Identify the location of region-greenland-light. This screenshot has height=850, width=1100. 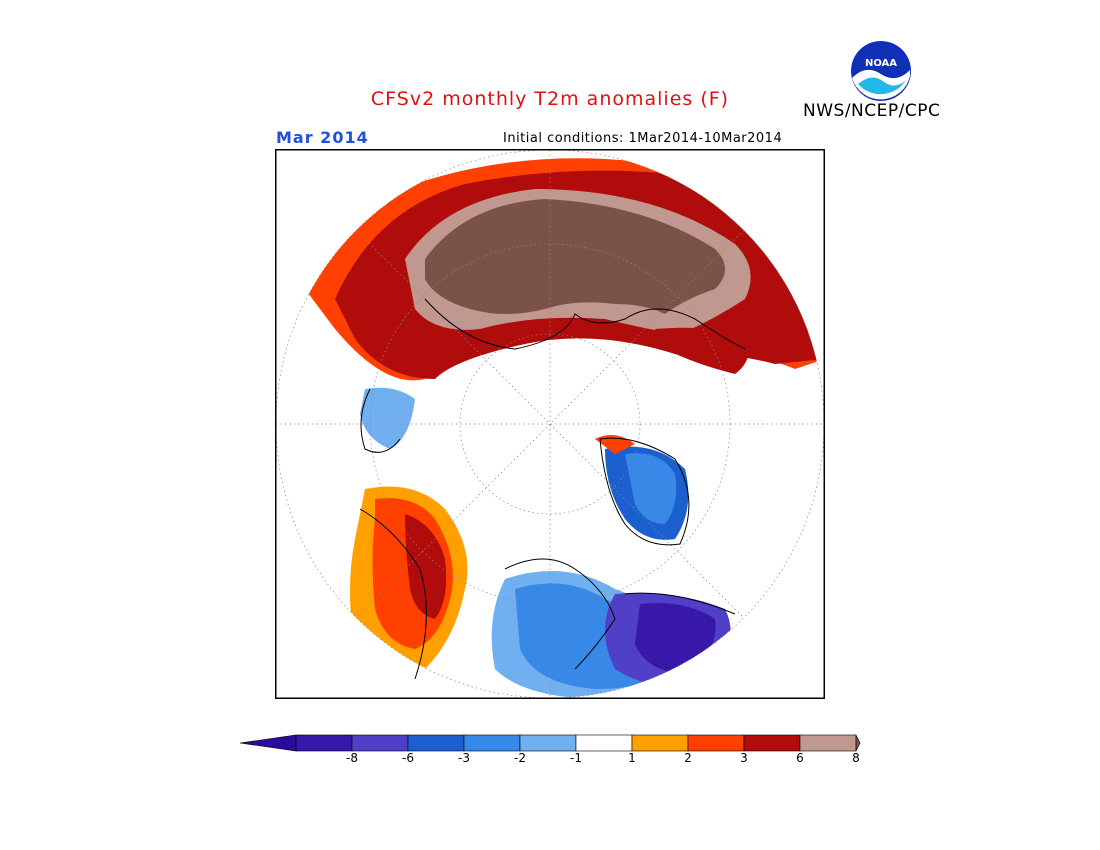
(651, 488).